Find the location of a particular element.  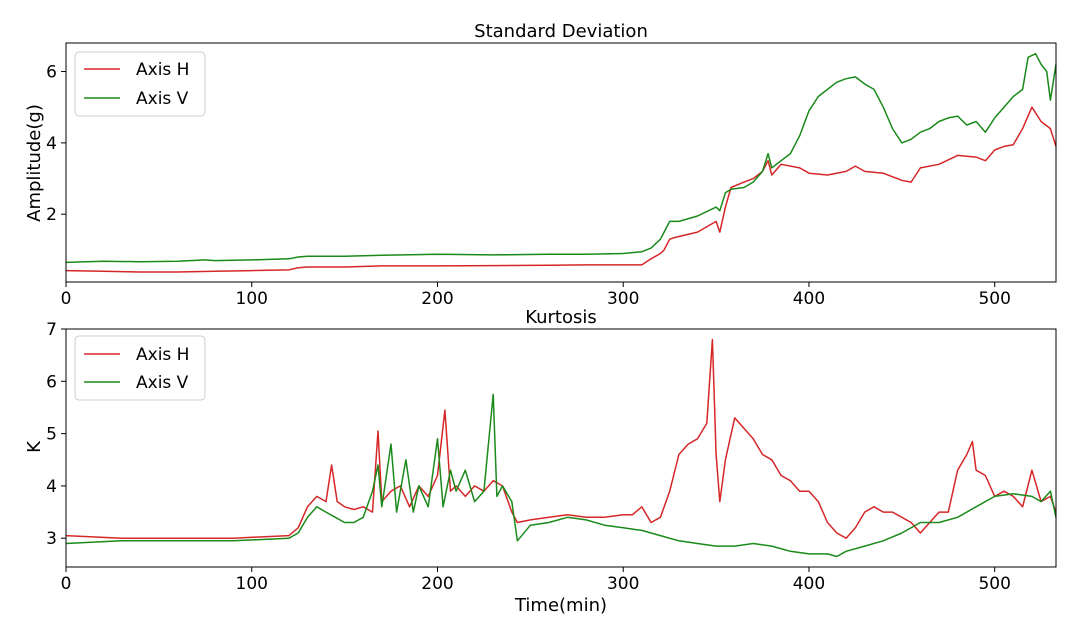

y-tick-label: 2 is located at coordinates (51, 215).